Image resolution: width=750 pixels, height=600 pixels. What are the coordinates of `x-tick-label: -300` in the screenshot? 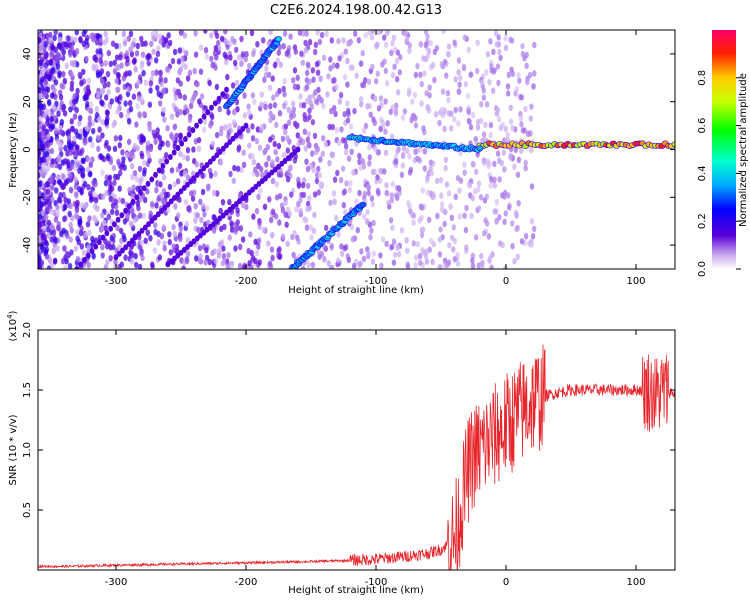 It's located at (116, 281).